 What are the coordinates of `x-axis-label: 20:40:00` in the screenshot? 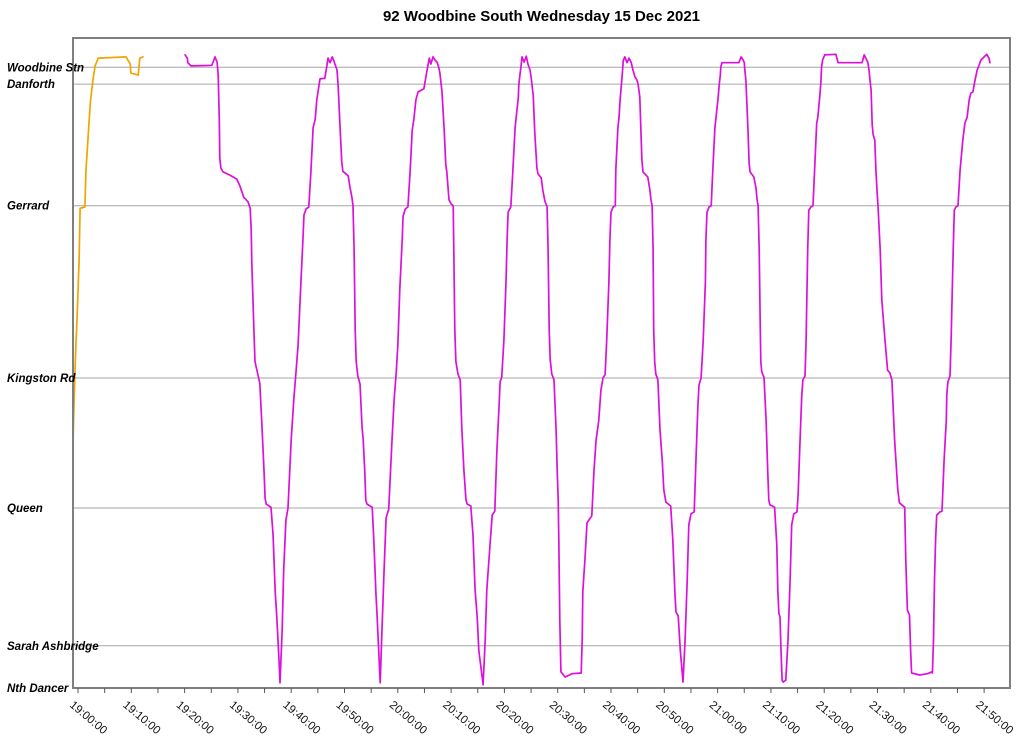 It's located at (621, 718).